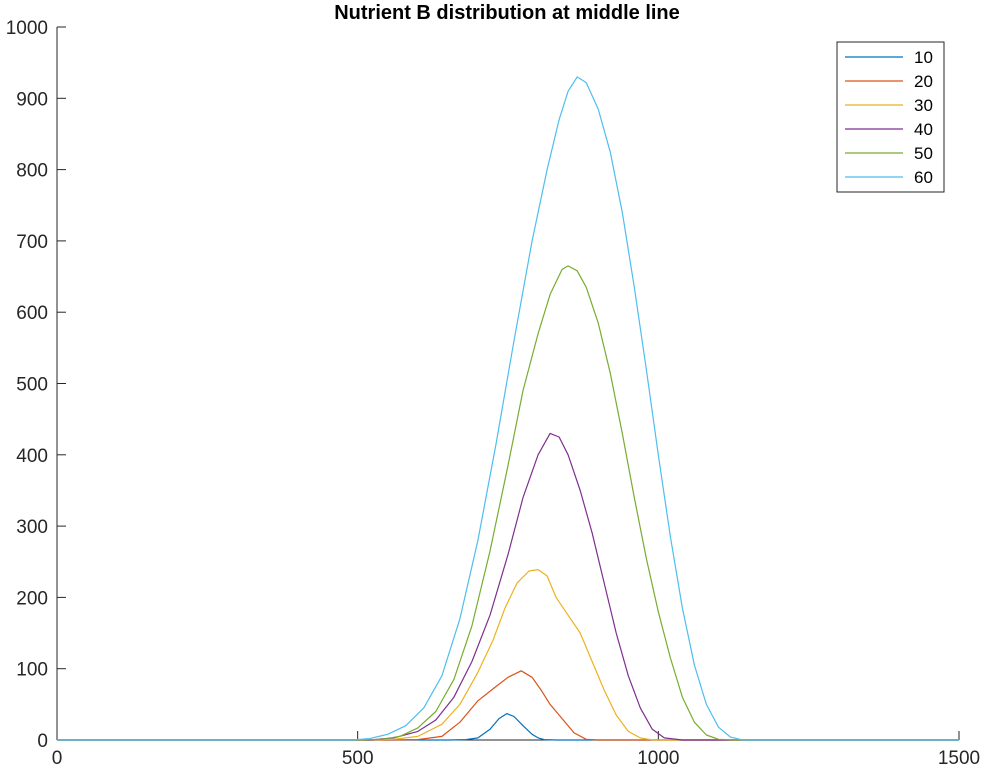 This screenshot has width=984, height=771. I want to click on chart-title: Nutrient B distribution at middle line, so click(507, 13).